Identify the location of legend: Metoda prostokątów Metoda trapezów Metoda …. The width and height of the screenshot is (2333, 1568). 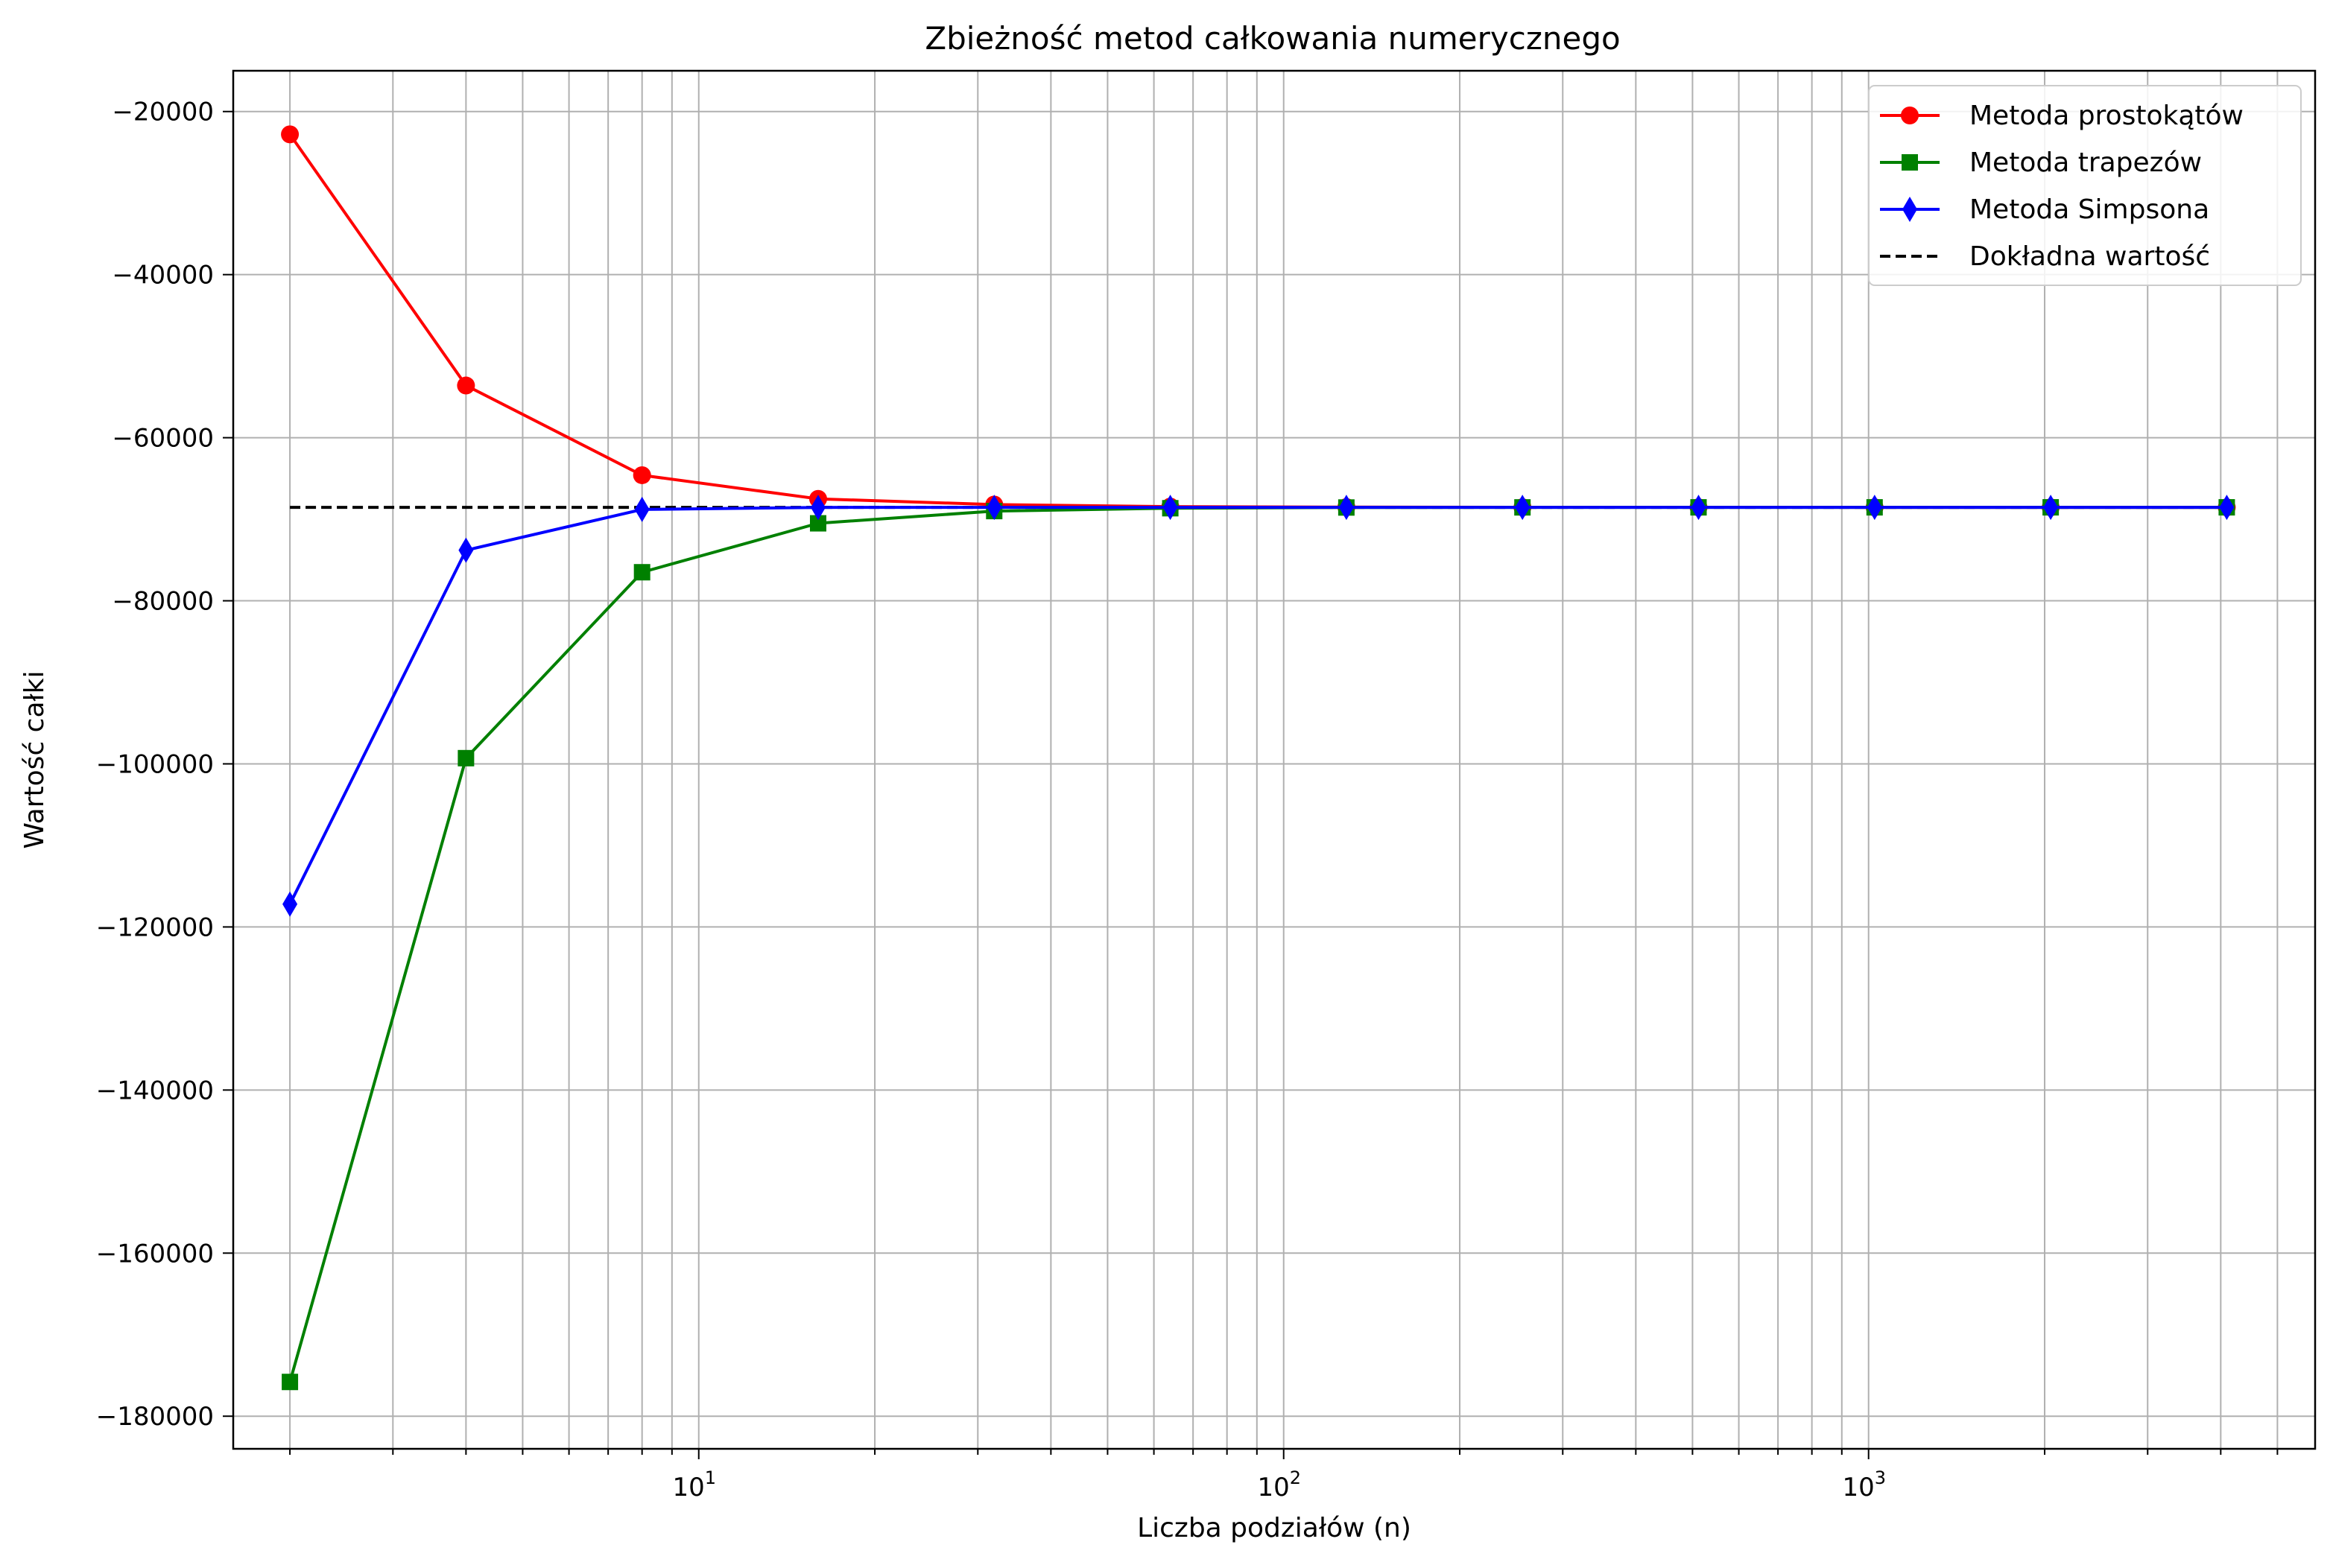
(2085, 185).